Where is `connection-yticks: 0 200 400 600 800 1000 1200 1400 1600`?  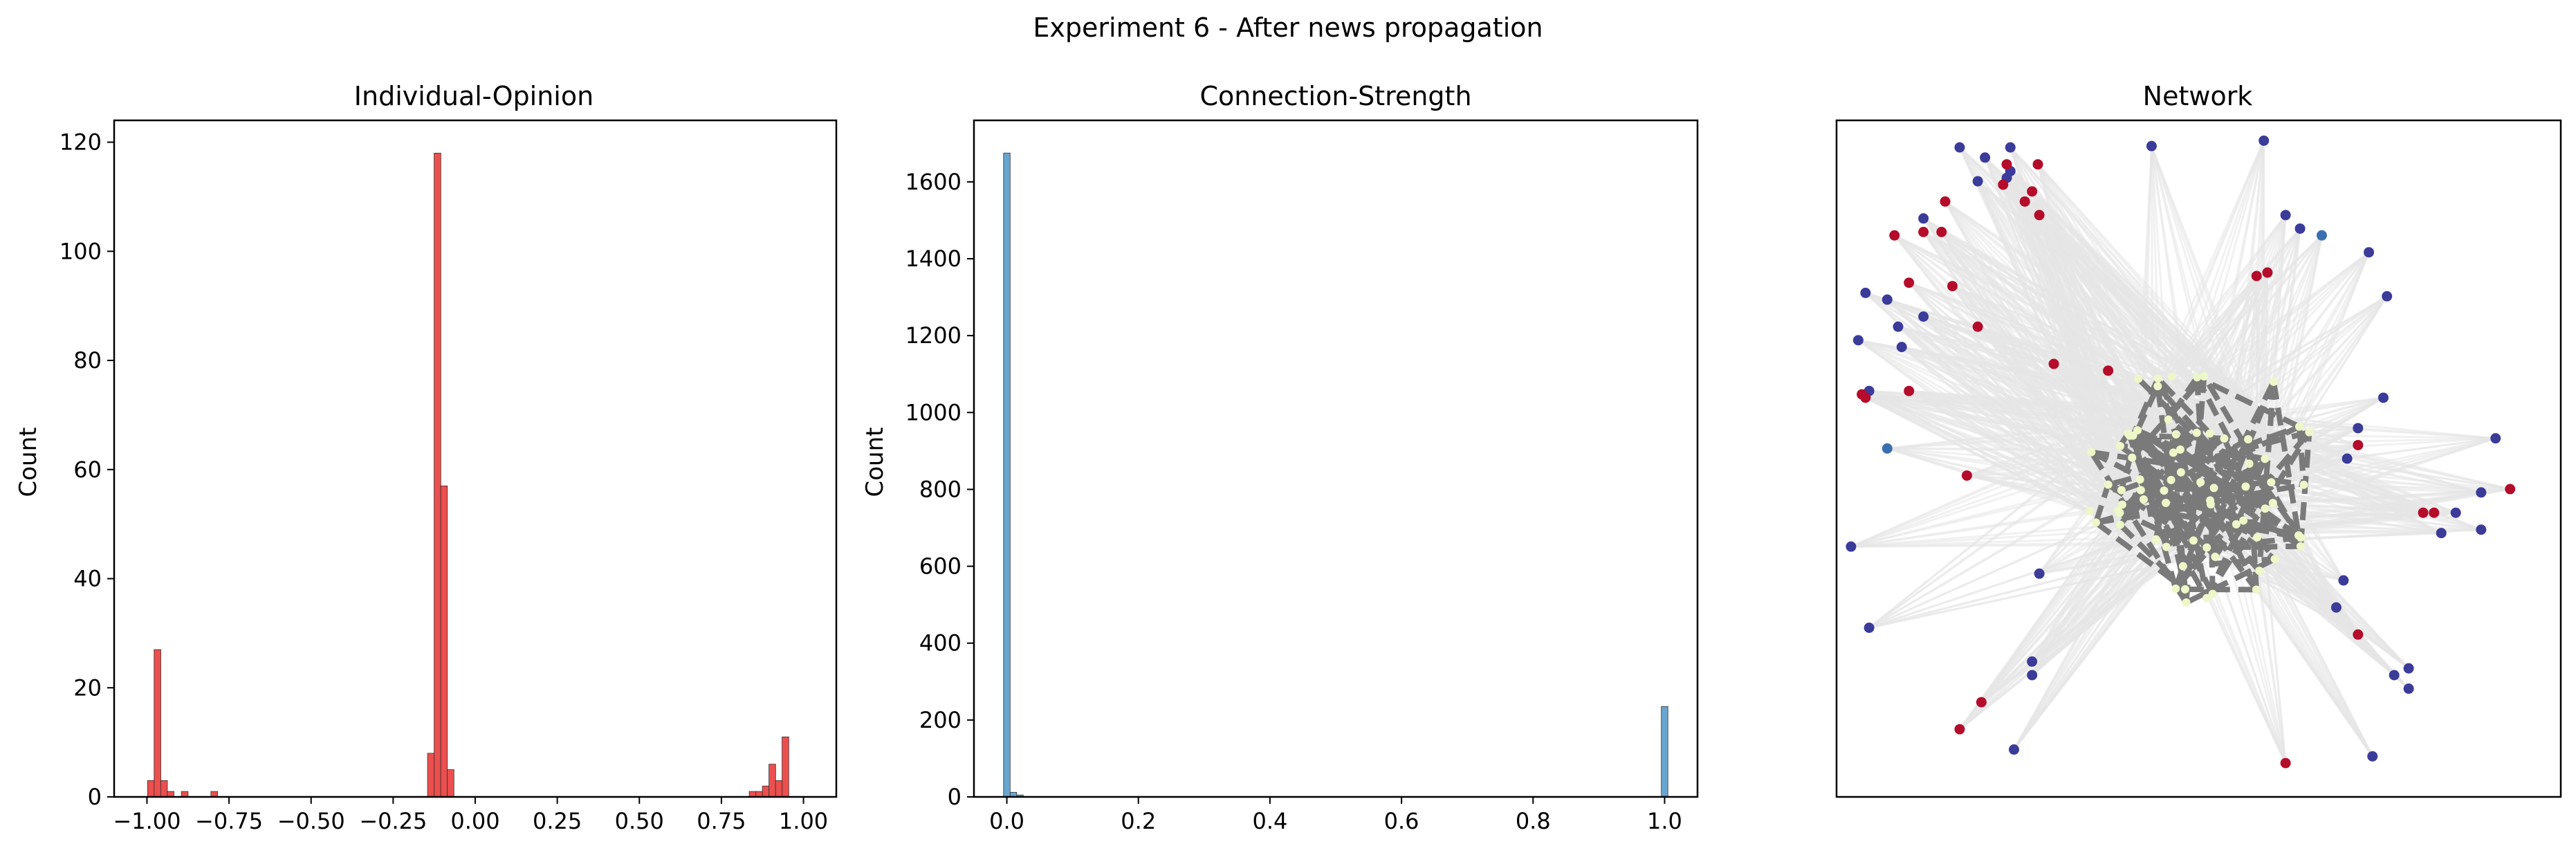 connection-yticks: 0 200 400 600 800 1000 1200 1400 1600 is located at coordinates (939, 490).